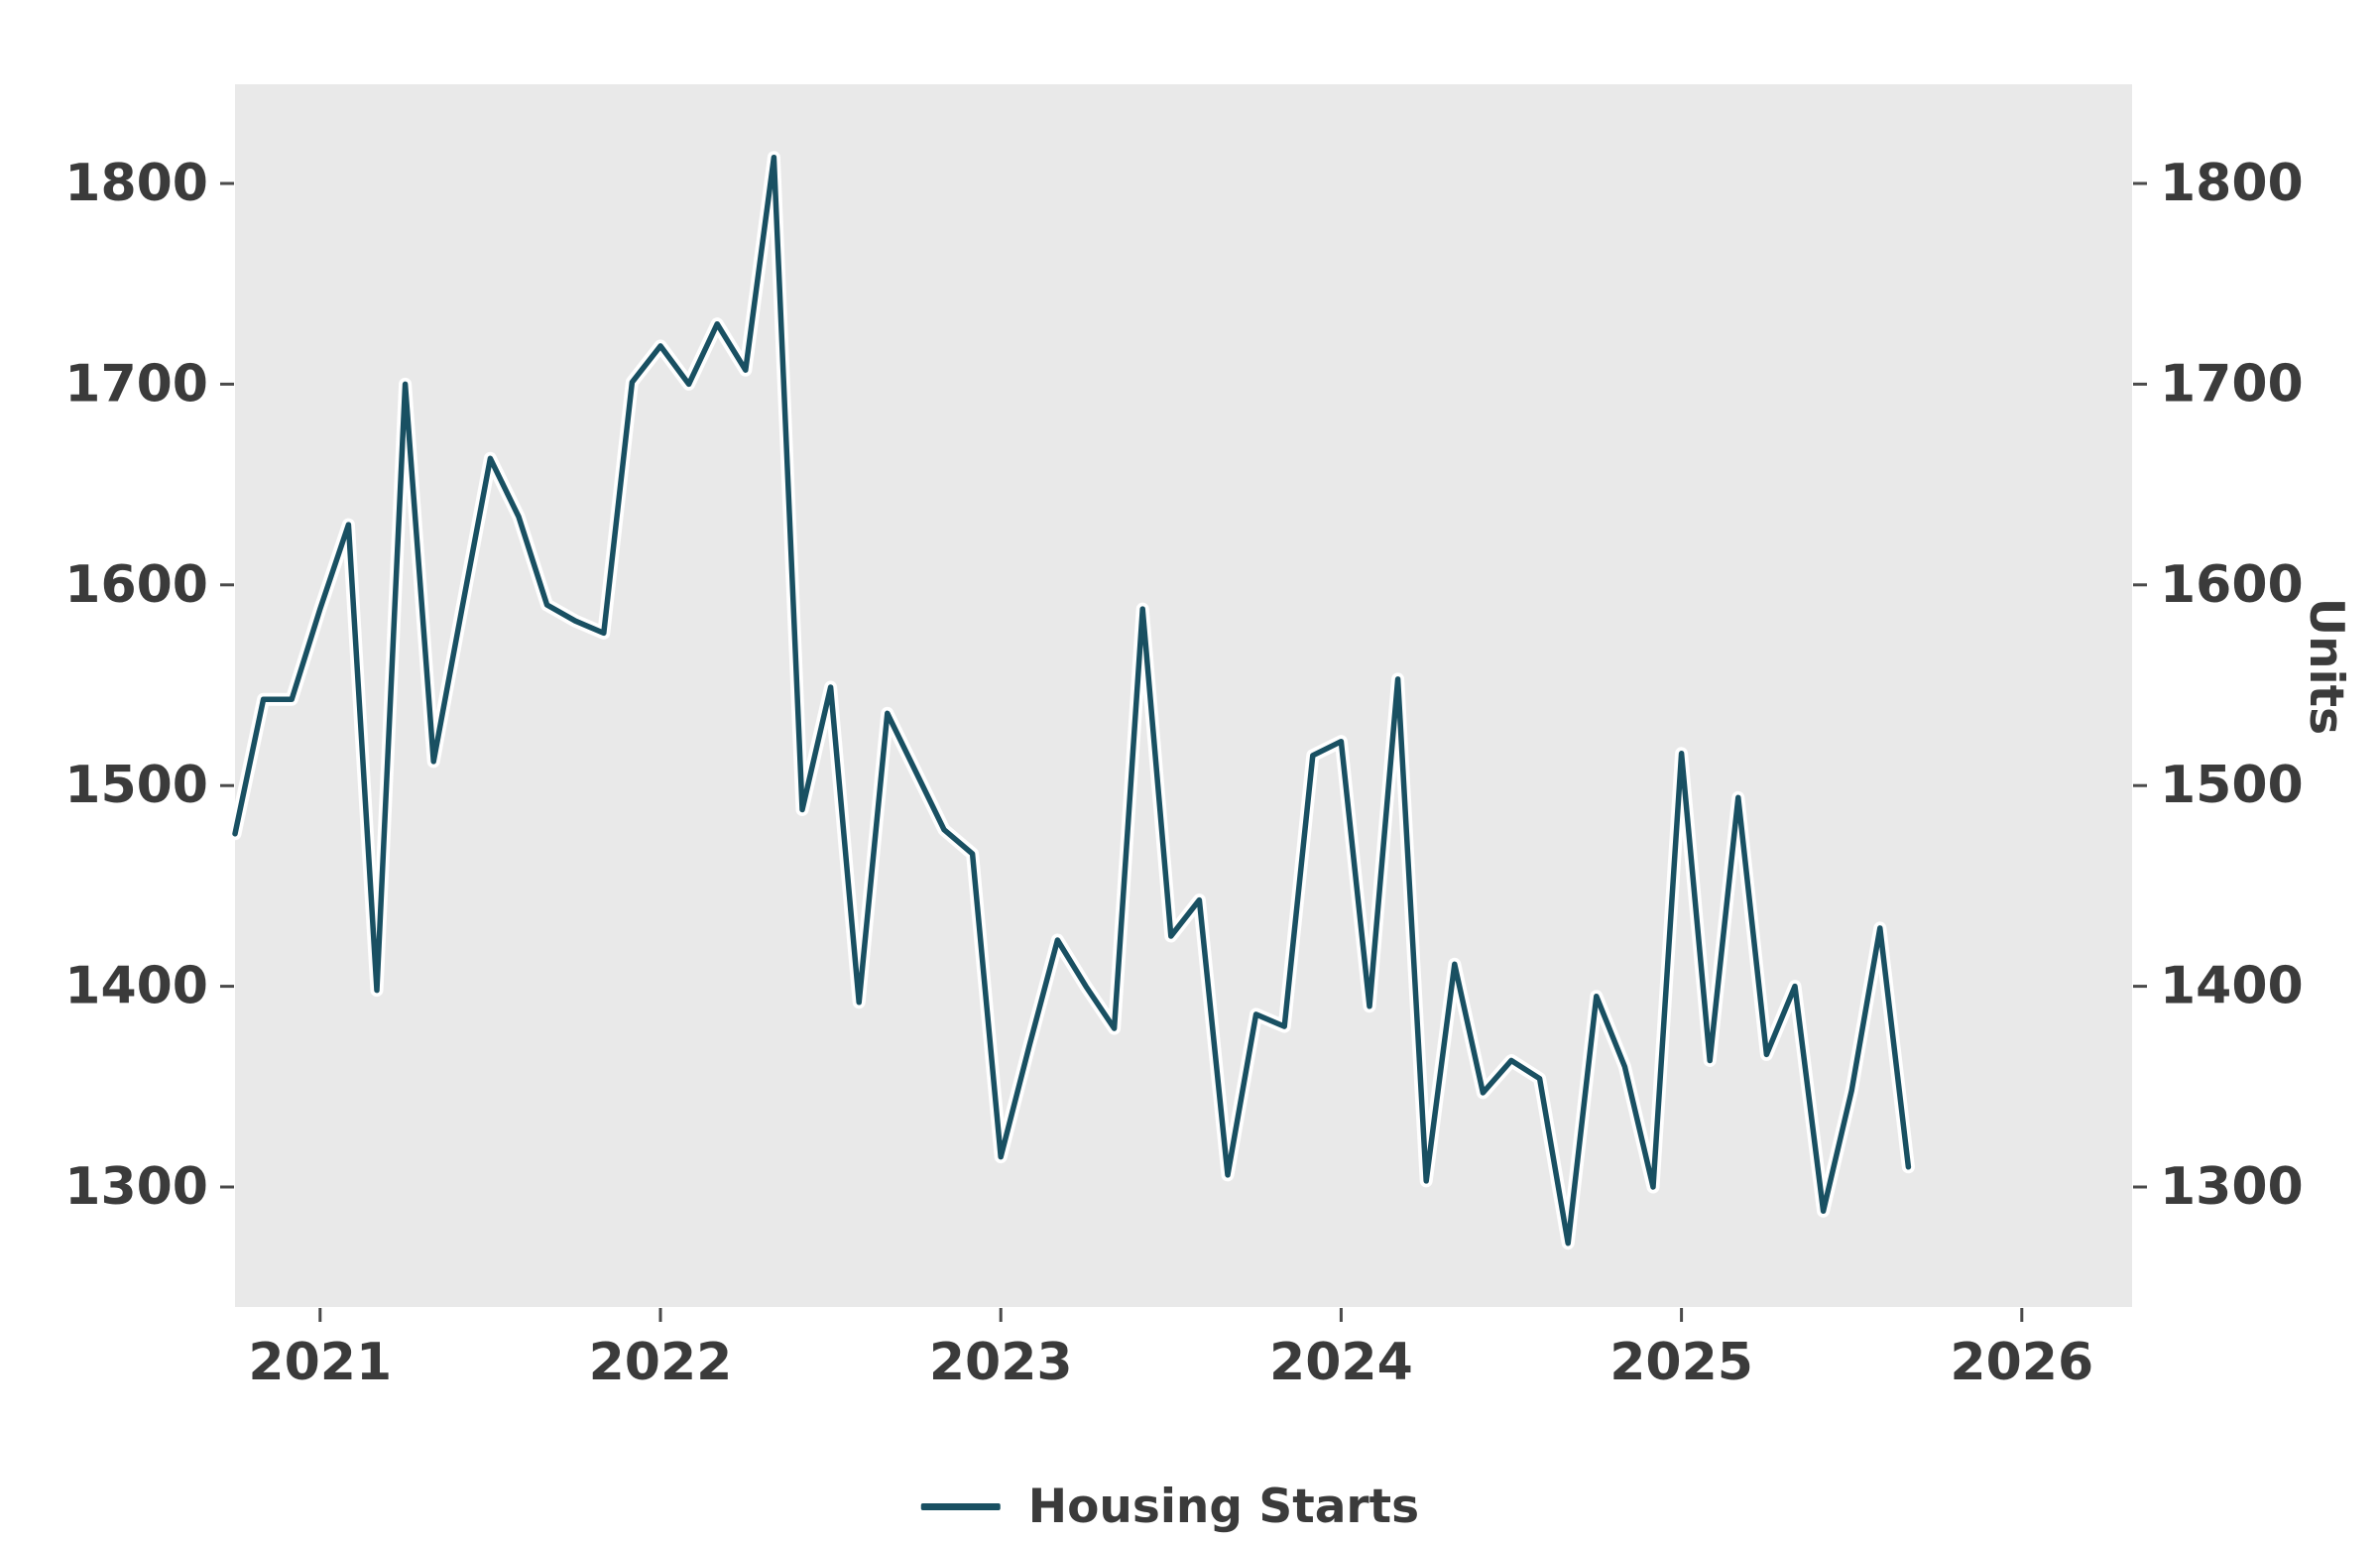  What do you see at coordinates (136, 1187) in the screenshot?
I see `y-tick-label-left-1300: 1300` at bounding box center [136, 1187].